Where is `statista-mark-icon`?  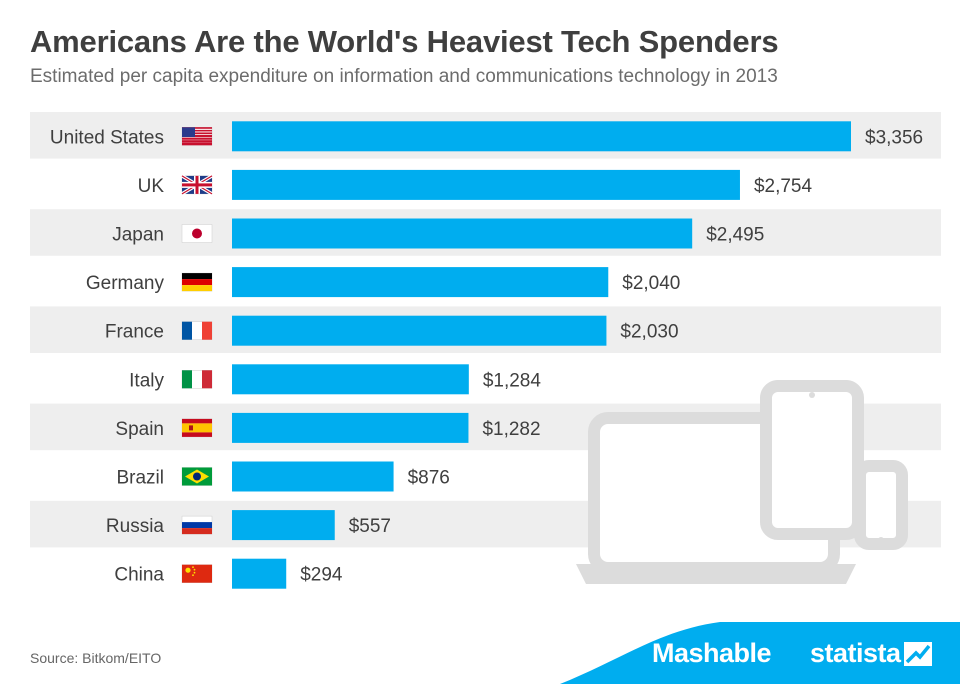 statista-mark-icon is located at coordinates (918, 654).